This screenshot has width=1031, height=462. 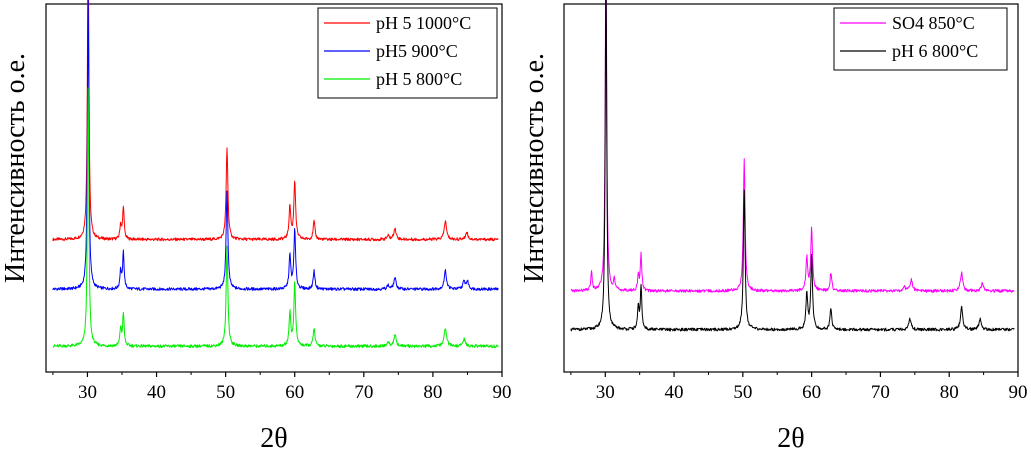 I want to click on legend-label-1: pH 5 1000°C, so click(x=423, y=23).